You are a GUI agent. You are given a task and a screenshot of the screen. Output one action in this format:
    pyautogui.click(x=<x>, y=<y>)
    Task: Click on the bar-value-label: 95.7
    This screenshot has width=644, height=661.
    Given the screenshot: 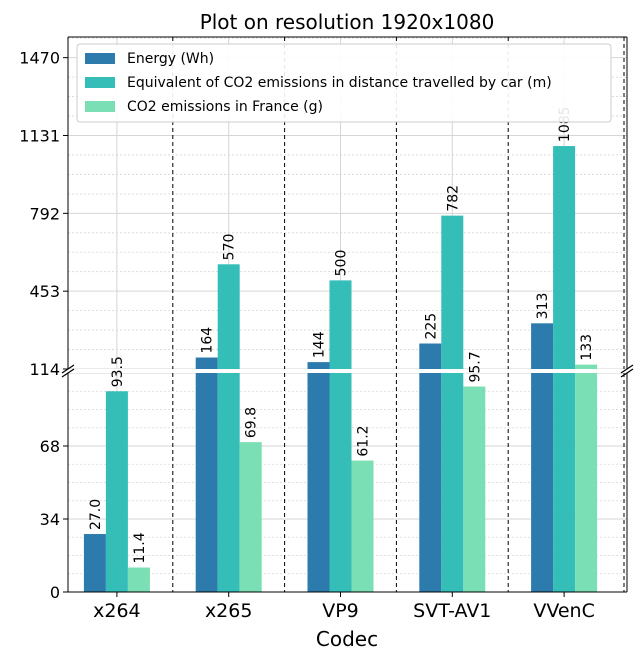 What is the action you would take?
    pyautogui.click(x=475, y=366)
    